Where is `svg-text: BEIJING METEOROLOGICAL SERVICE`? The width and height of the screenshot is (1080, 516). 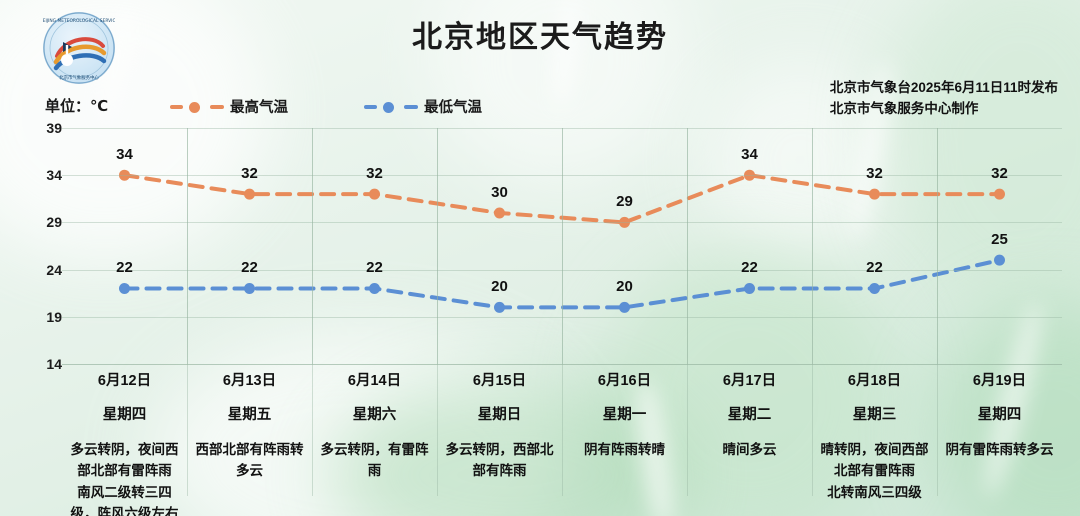
svg-text: BEIJING METEOROLOGICAL SERVICE is located at coordinates (79, 21).